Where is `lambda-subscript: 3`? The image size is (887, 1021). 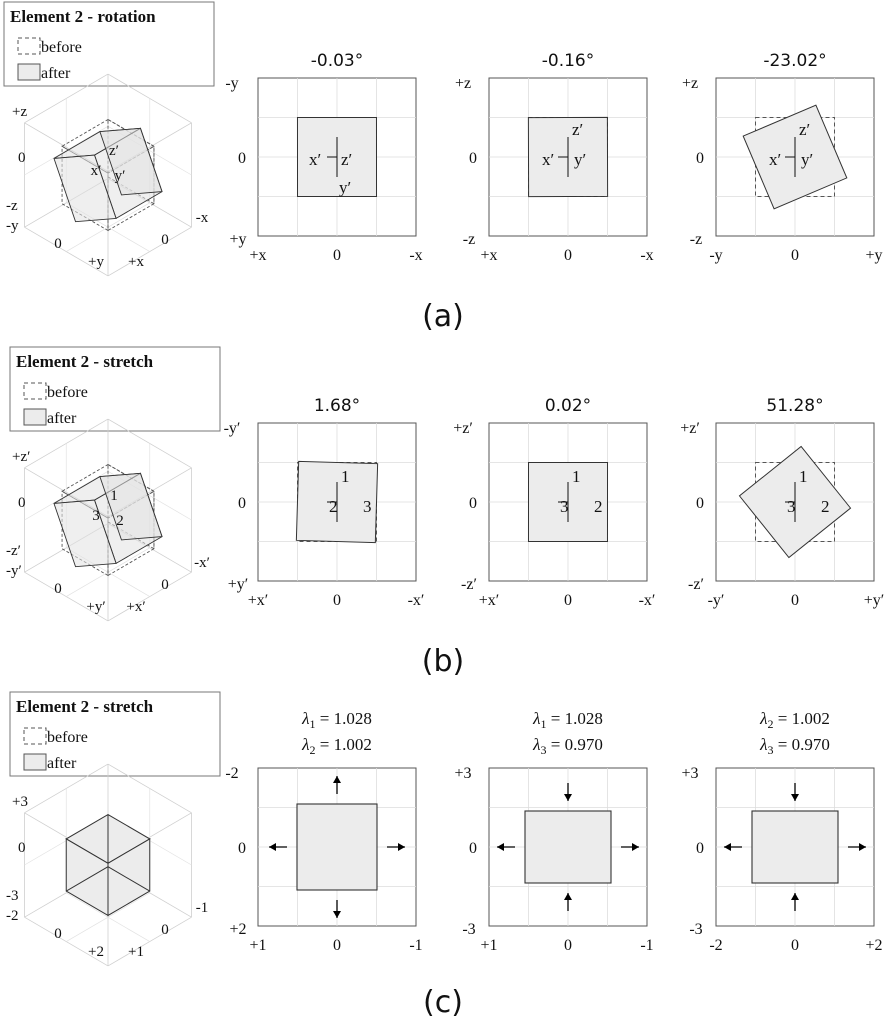
lambda-subscript: 3 is located at coordinates (771, 750).